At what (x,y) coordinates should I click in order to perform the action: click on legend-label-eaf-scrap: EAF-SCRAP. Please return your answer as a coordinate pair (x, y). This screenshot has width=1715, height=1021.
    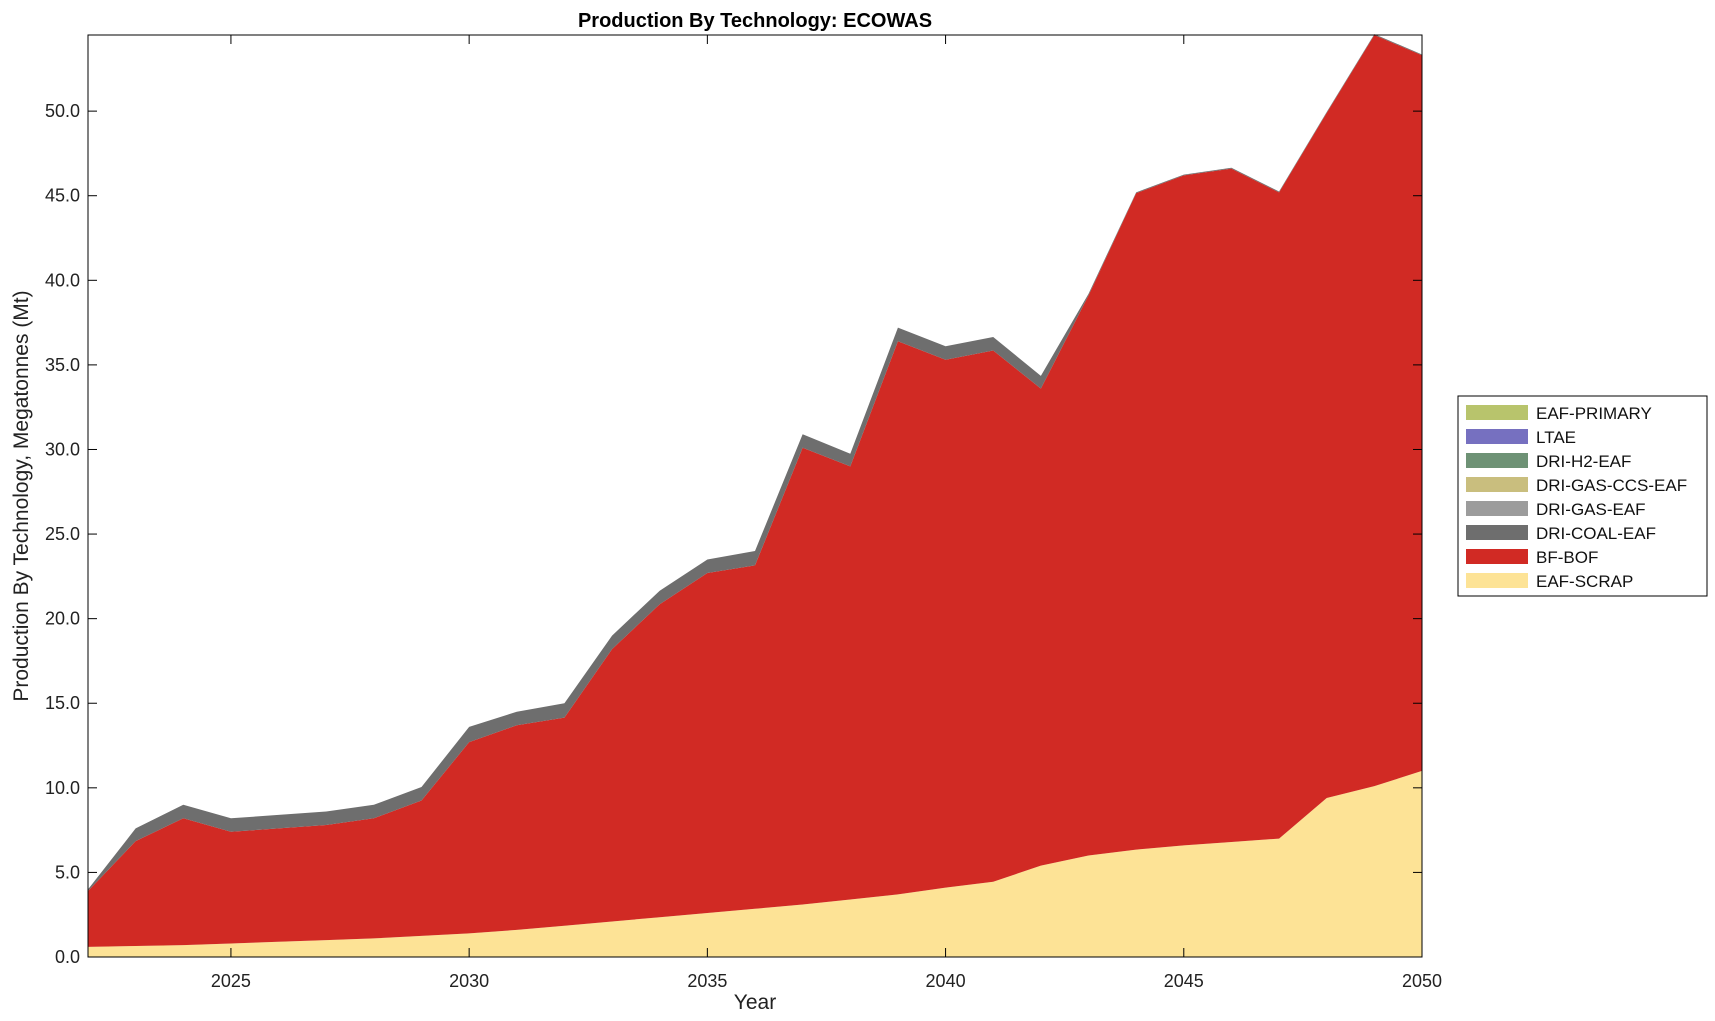
    Looking at the image, I should click on (1584, 581).